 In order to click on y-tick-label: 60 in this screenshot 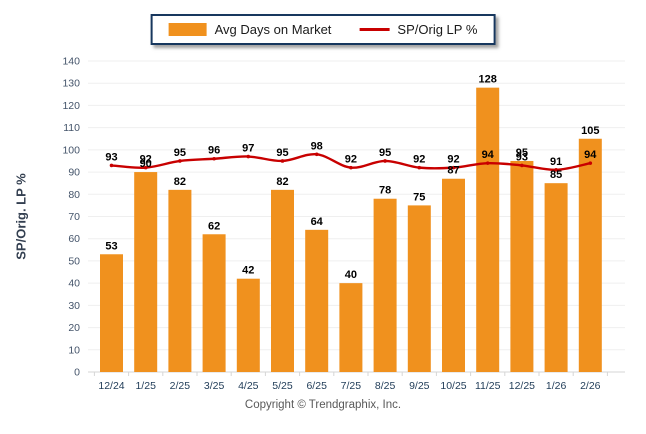, I will do `click(74, 239)`.